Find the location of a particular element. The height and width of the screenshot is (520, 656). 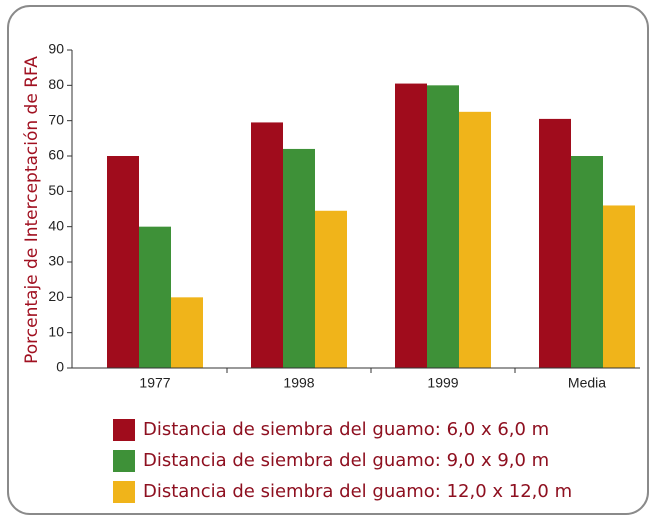

y-tick-label: 40 is located at coordinates (56, 225).